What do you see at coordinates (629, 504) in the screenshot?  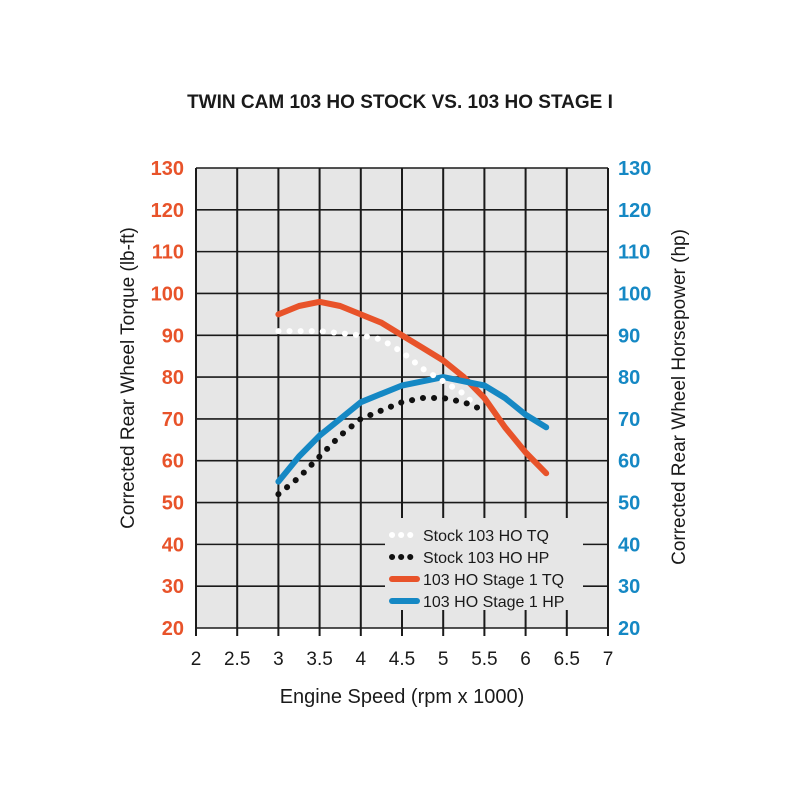 I see `right-tick-label: 50` at bounding box center [629, 504].